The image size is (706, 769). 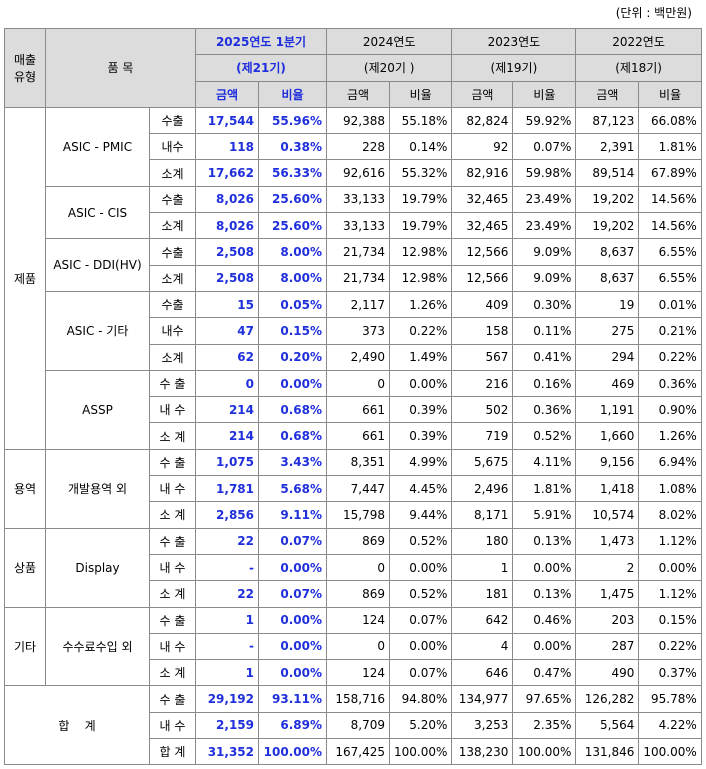 I want to click on amount-cell: 167,425, so click(x=358, y=752).